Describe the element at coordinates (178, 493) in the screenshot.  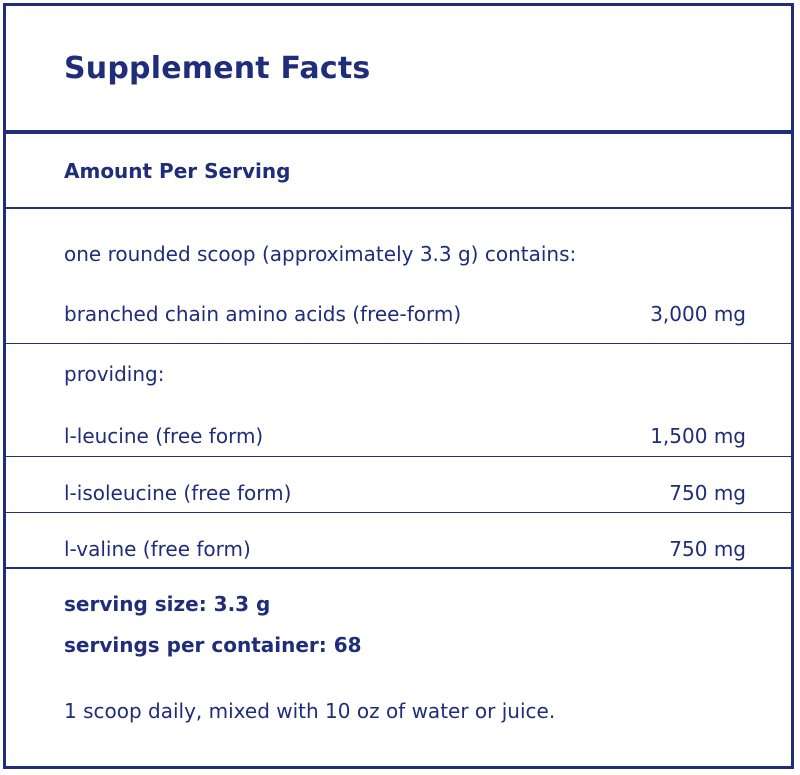
I see `ingredient-name: l-isoleucine (free form)` at that location.